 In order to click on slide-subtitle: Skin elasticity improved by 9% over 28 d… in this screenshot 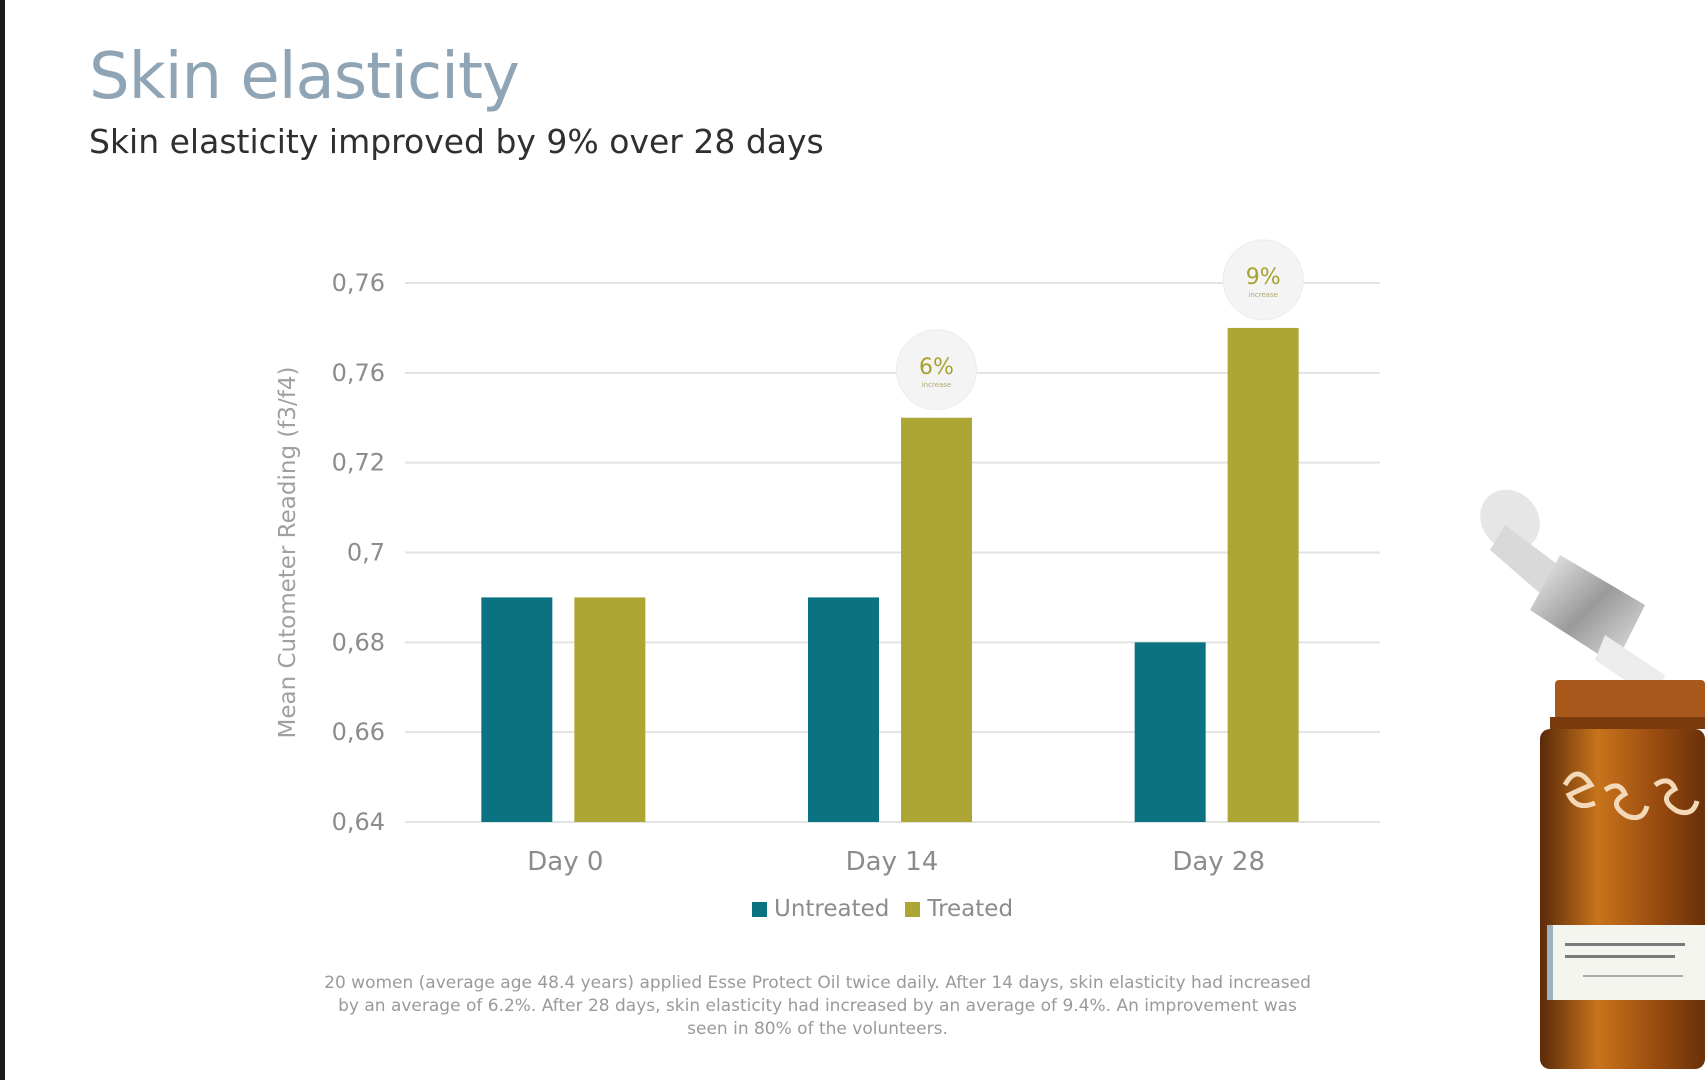, I will do `click(456, 141)`.